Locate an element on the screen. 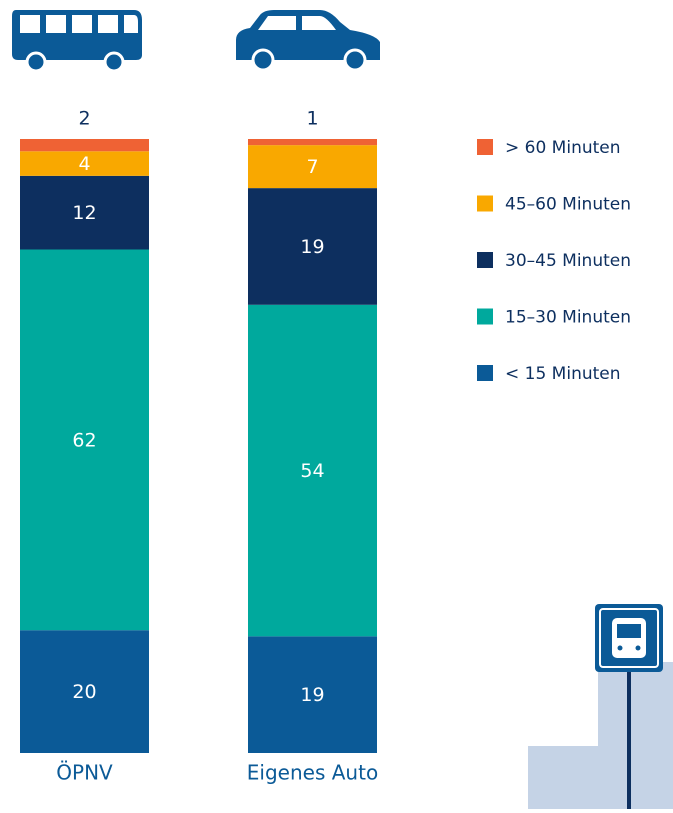  bus-icon is located at coordinates (77, 41).